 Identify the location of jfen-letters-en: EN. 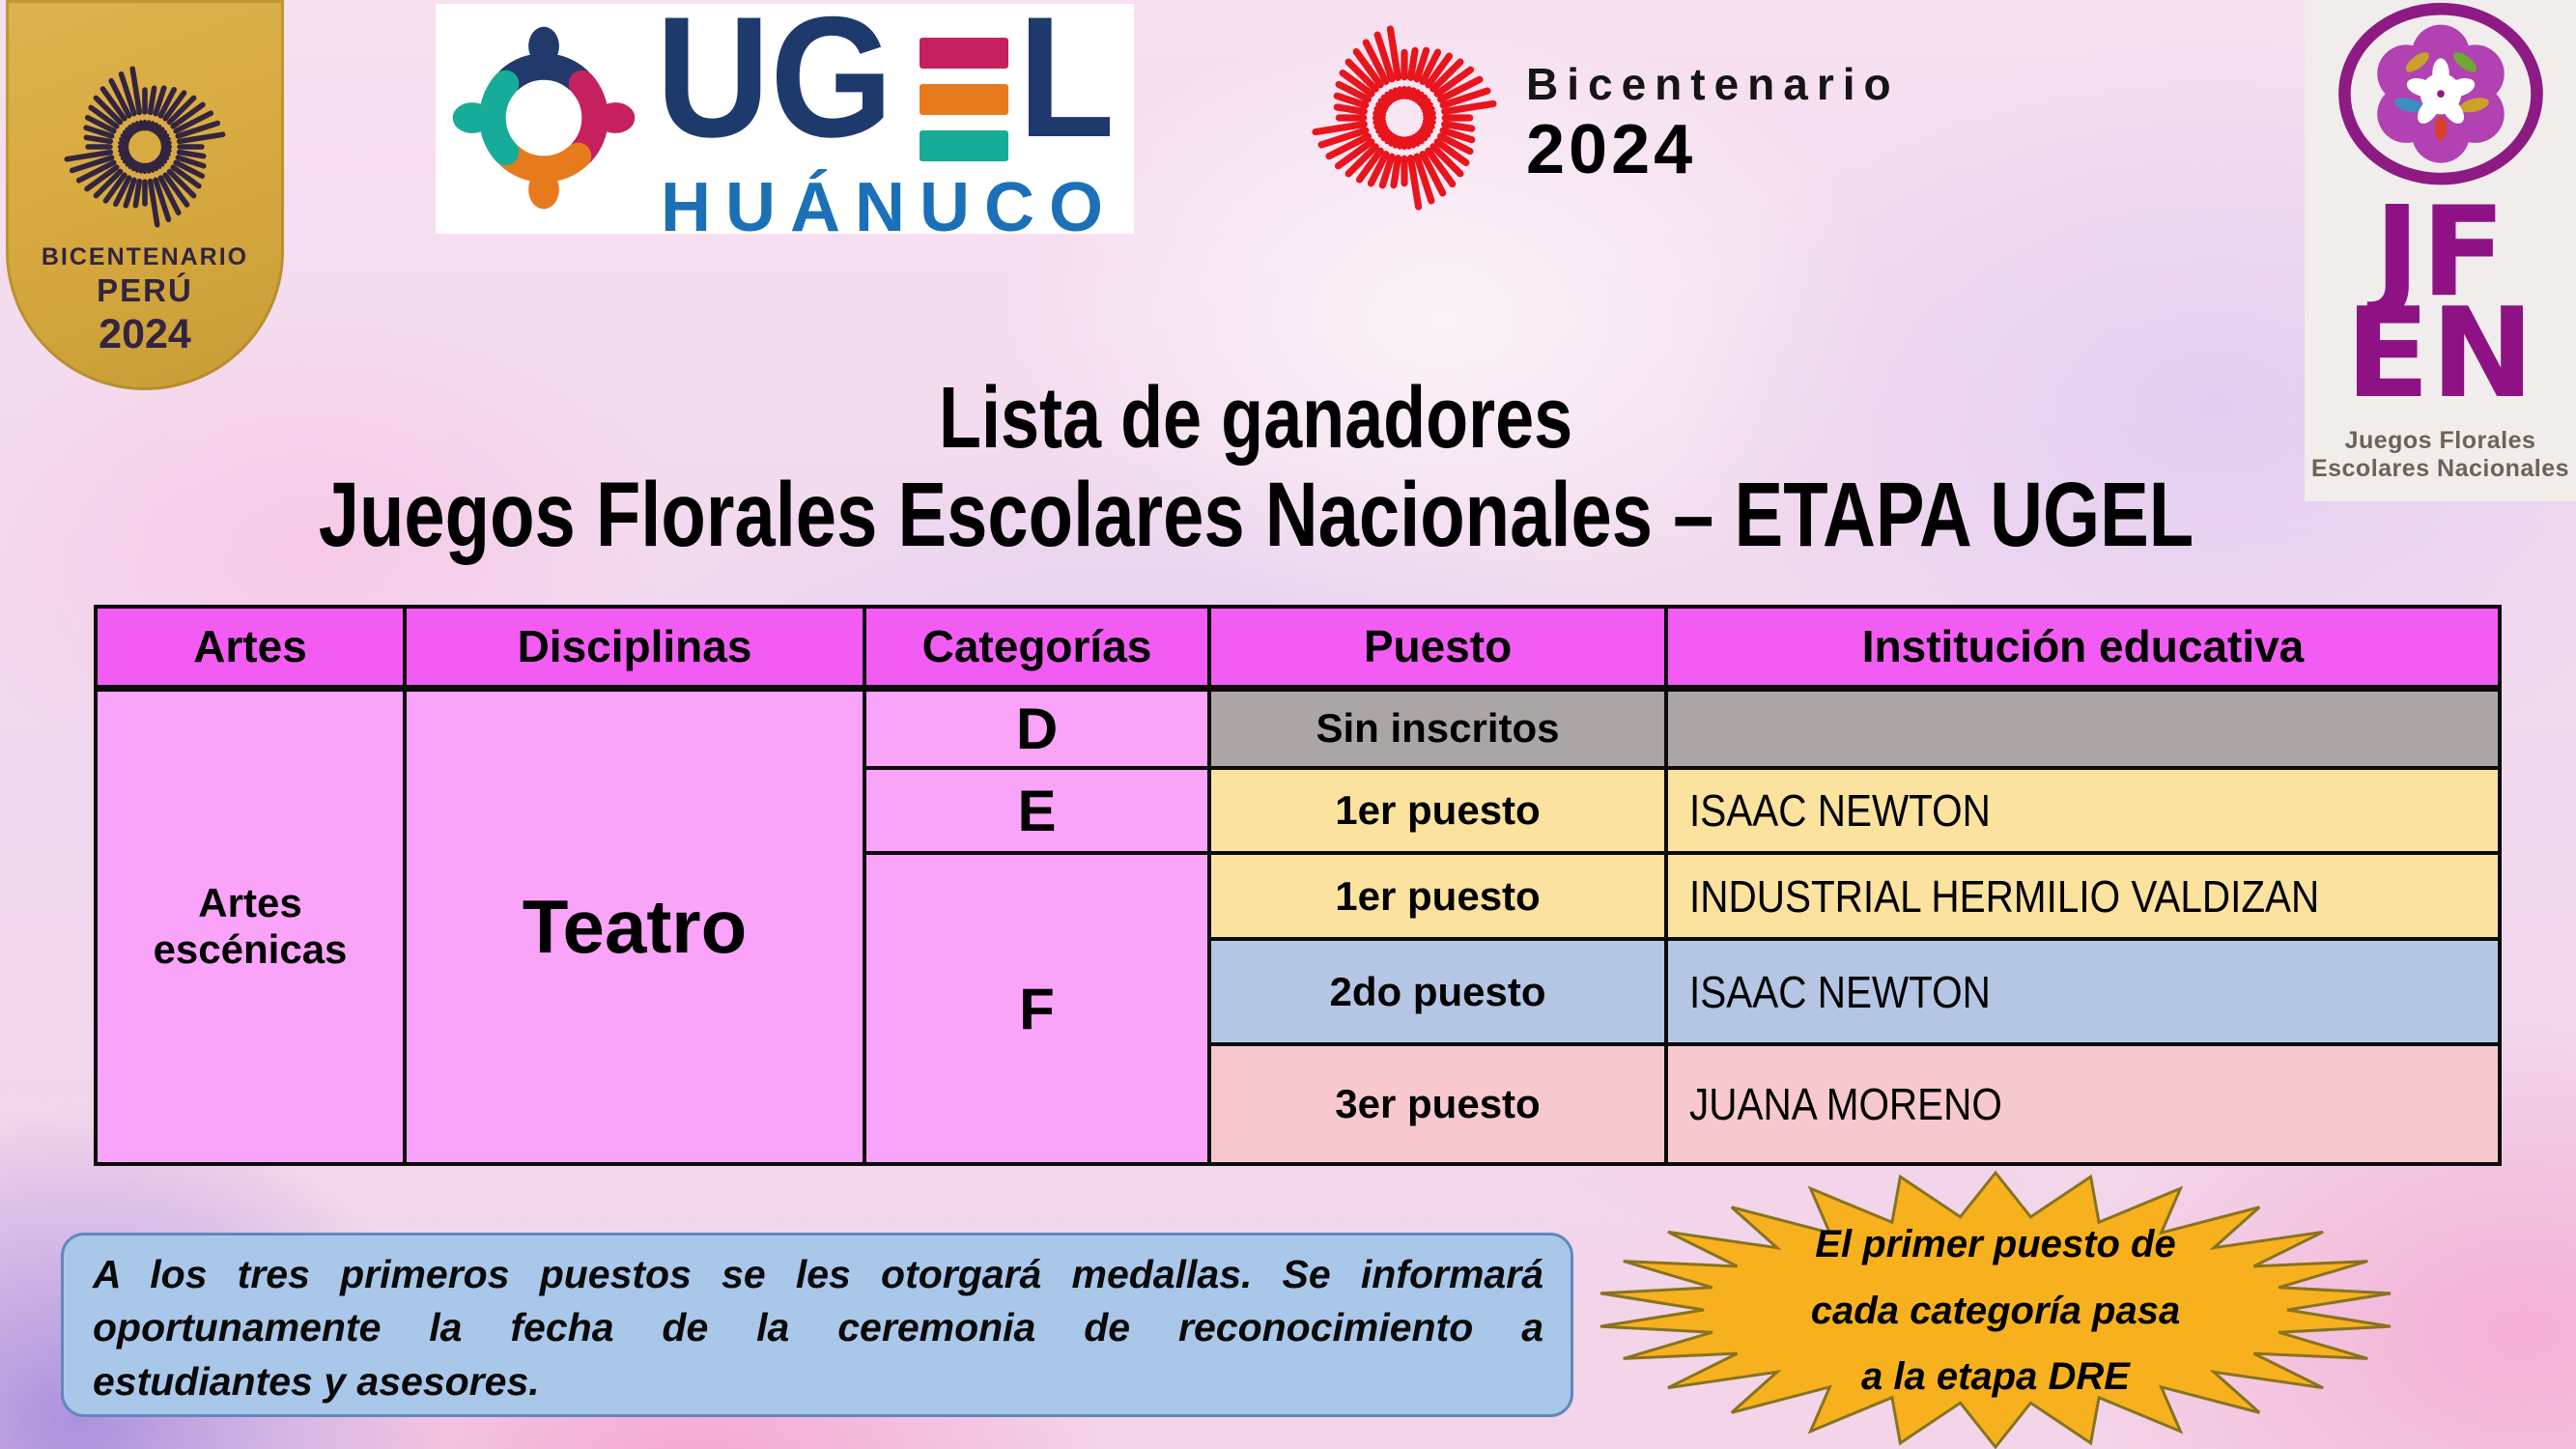
(2440, 353).